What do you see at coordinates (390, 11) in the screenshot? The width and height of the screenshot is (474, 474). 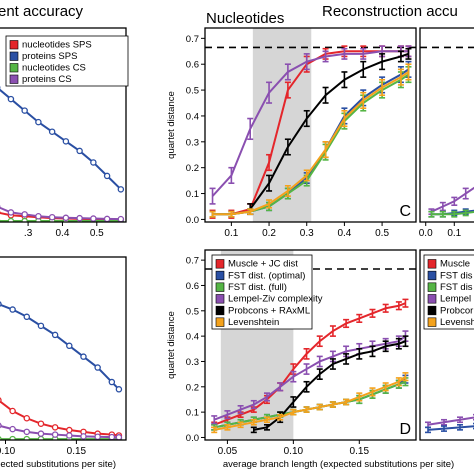 I see `heading-reconstruction: Reconstruction accu` at bounding box center [390, 11].